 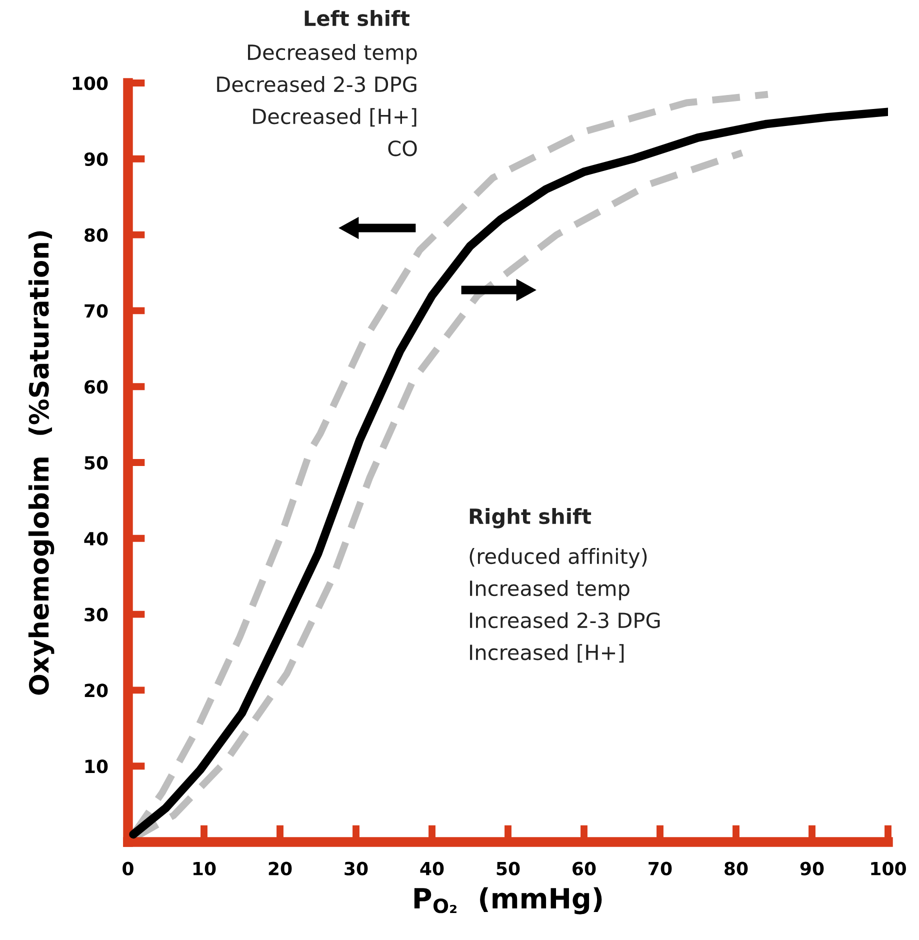 What do you see at coordinates (96, 691) in the screenshot?
I see `y-tick-label: 20` at bounding box center [96, 691].